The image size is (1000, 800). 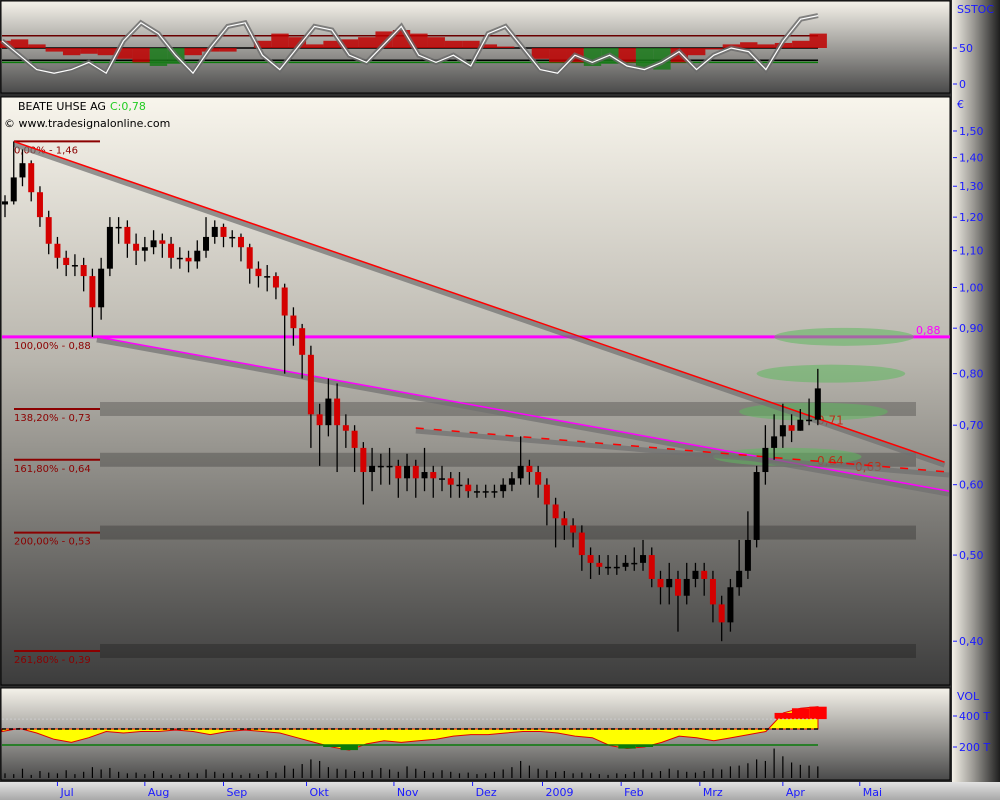 I want to click on sstoc-axis-title: SSTOC, so click(x=975, y=9).